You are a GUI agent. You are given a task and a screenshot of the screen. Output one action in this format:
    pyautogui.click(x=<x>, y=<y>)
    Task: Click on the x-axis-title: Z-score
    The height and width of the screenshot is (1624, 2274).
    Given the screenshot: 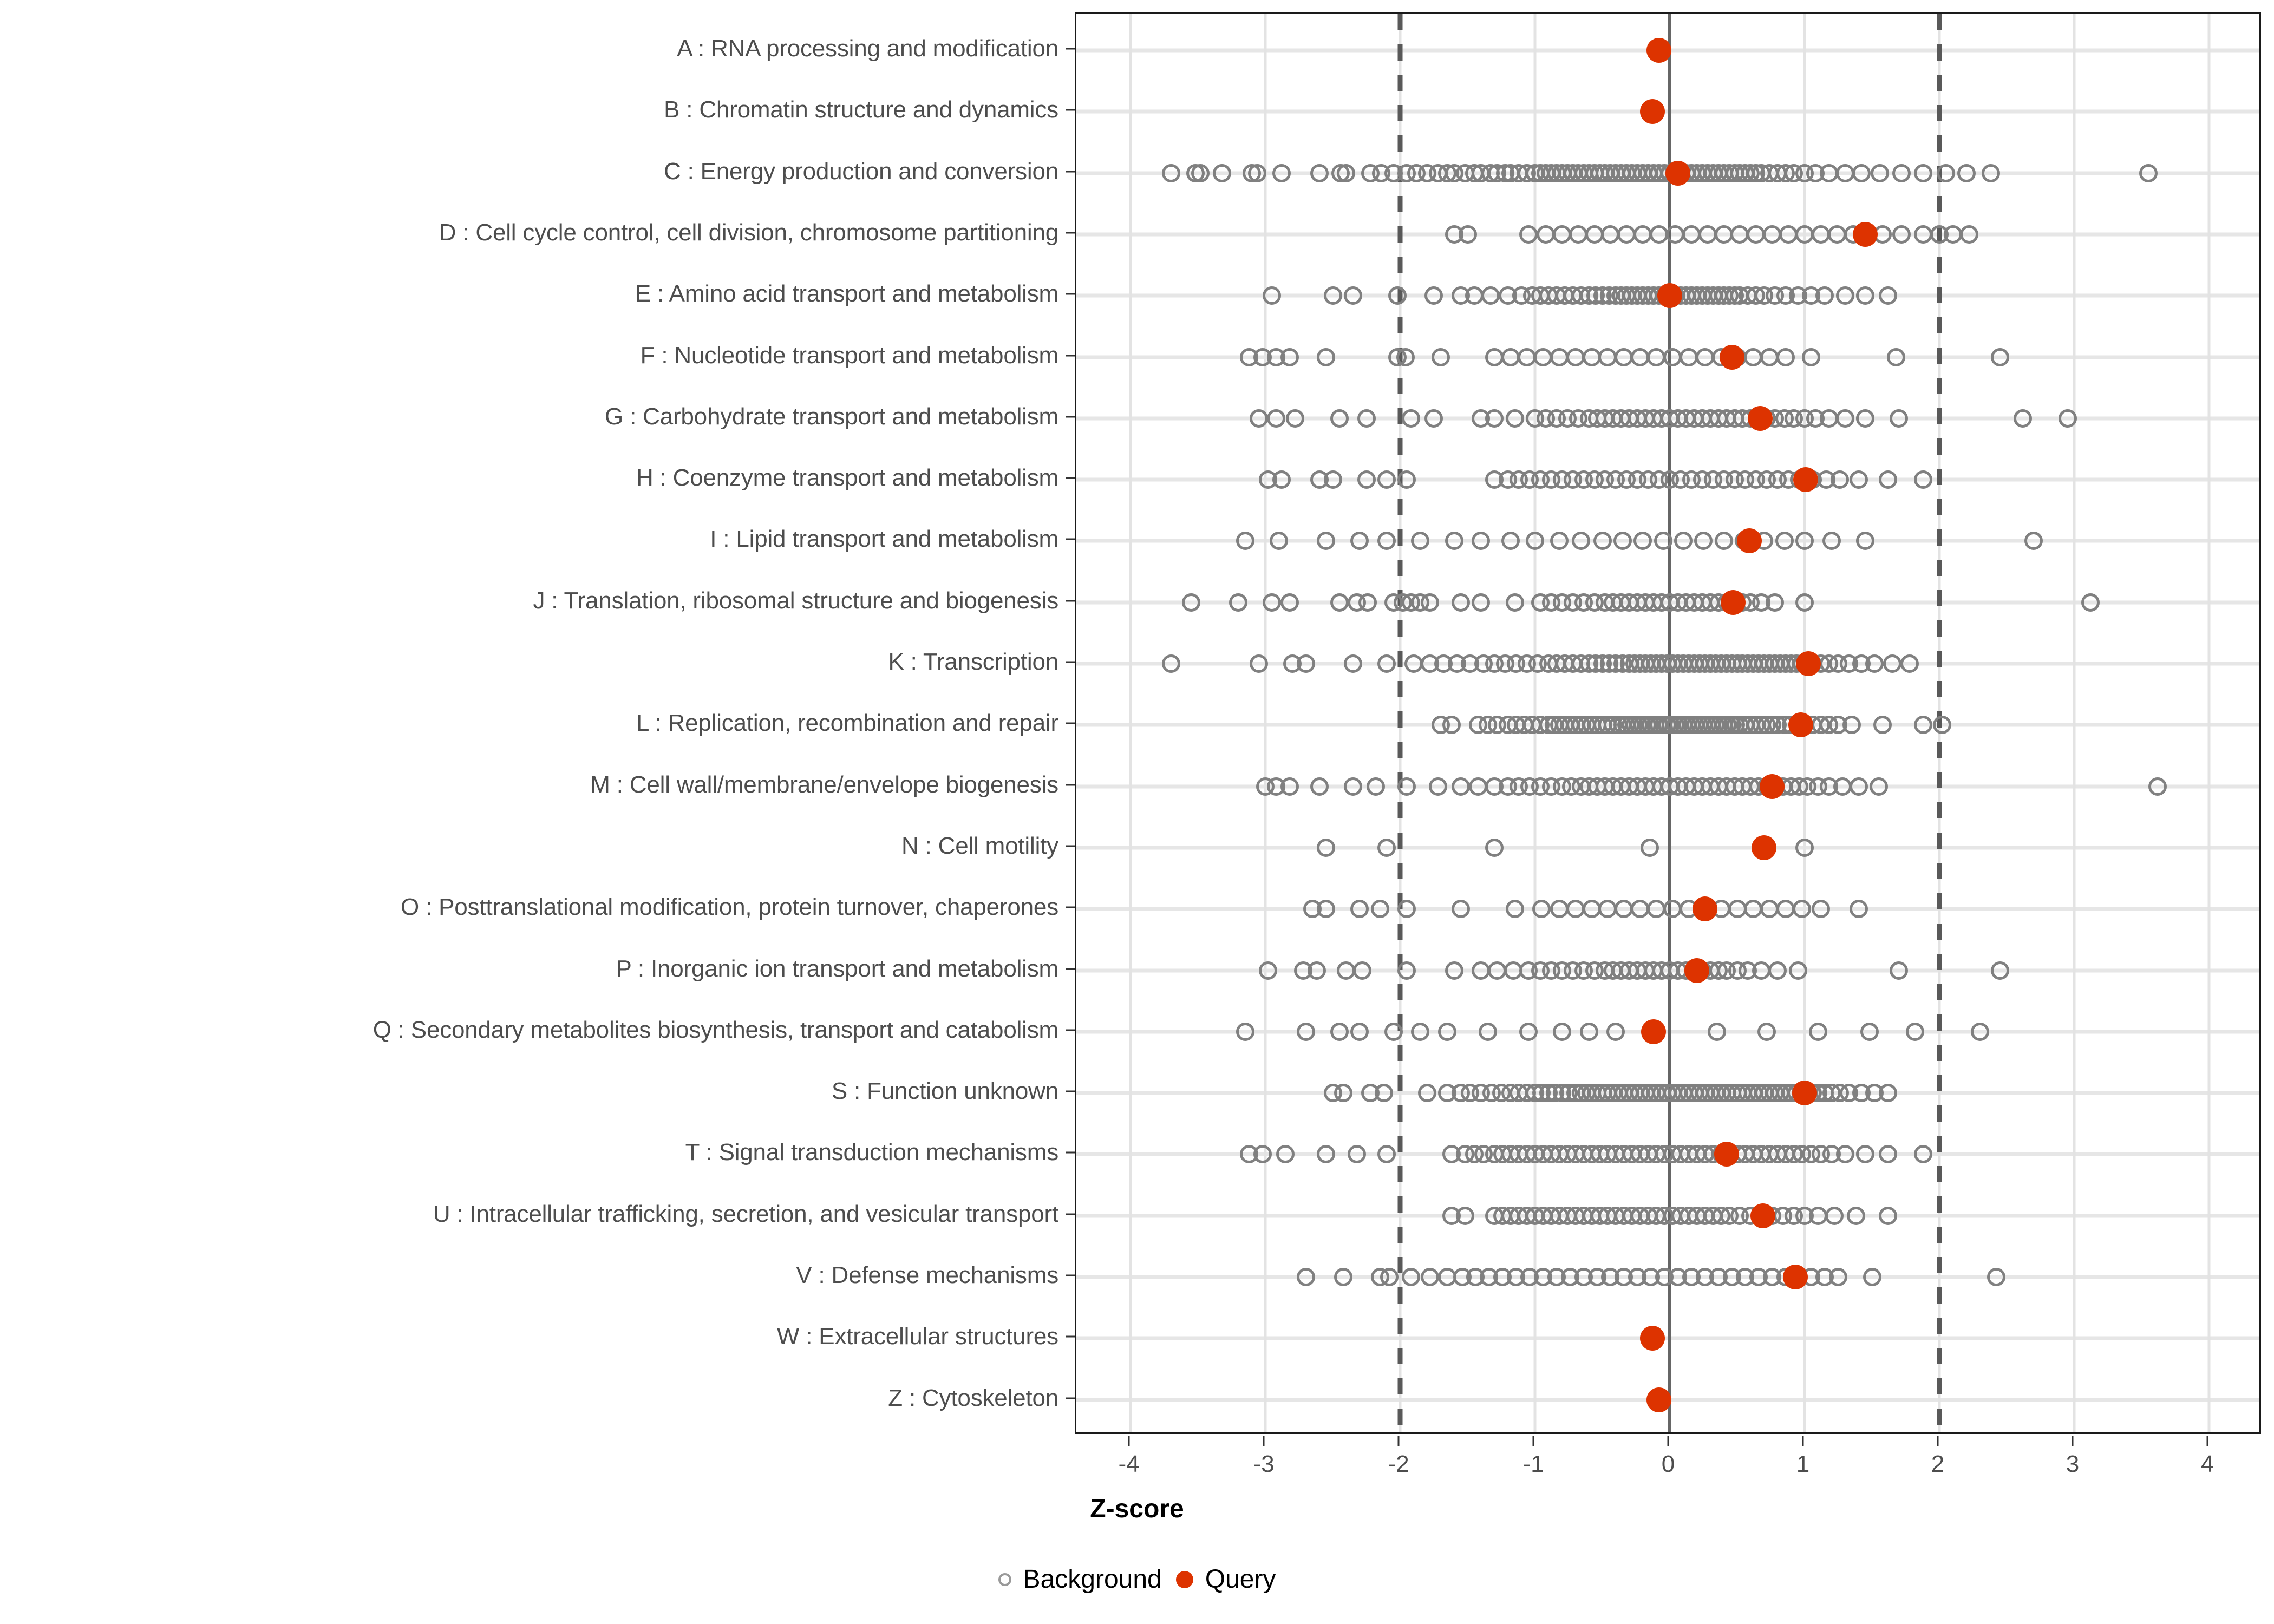 What is the action you would take?
    pyautogui.click(x=1137, y=1509)
    